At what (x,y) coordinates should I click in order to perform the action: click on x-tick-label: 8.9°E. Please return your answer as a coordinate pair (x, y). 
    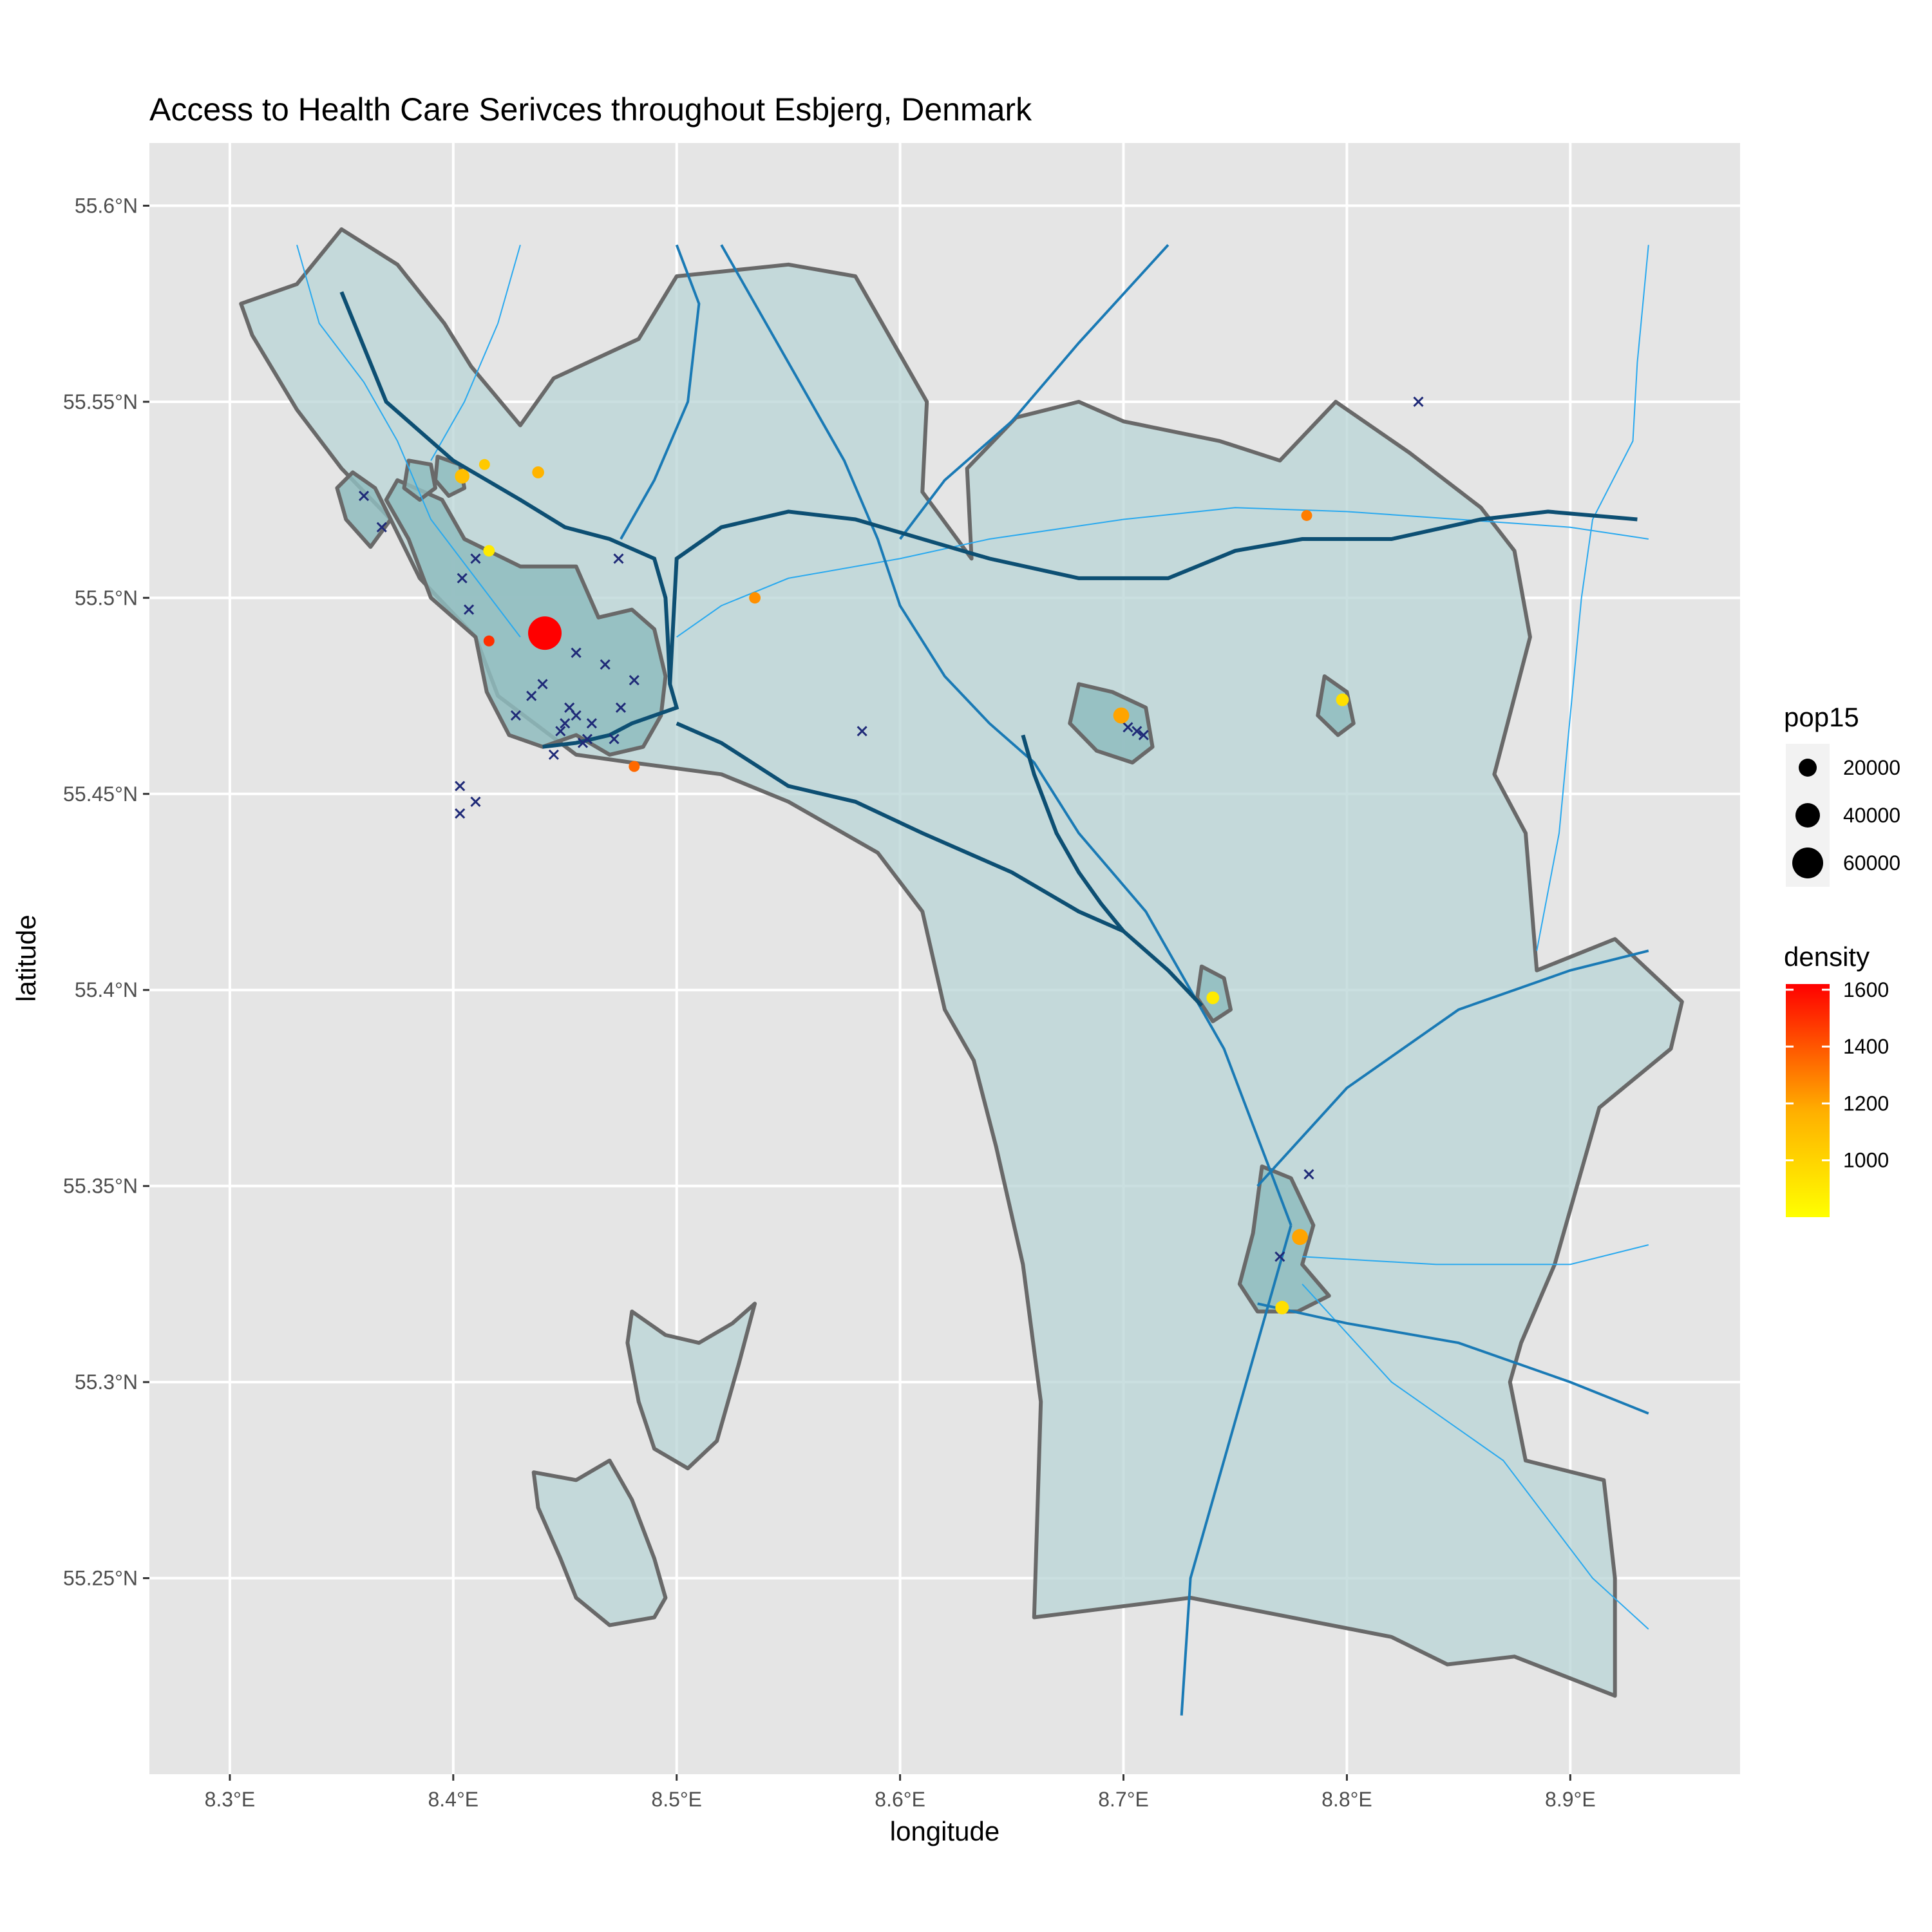
    Looking at the image, I should click on (1570, 1799).